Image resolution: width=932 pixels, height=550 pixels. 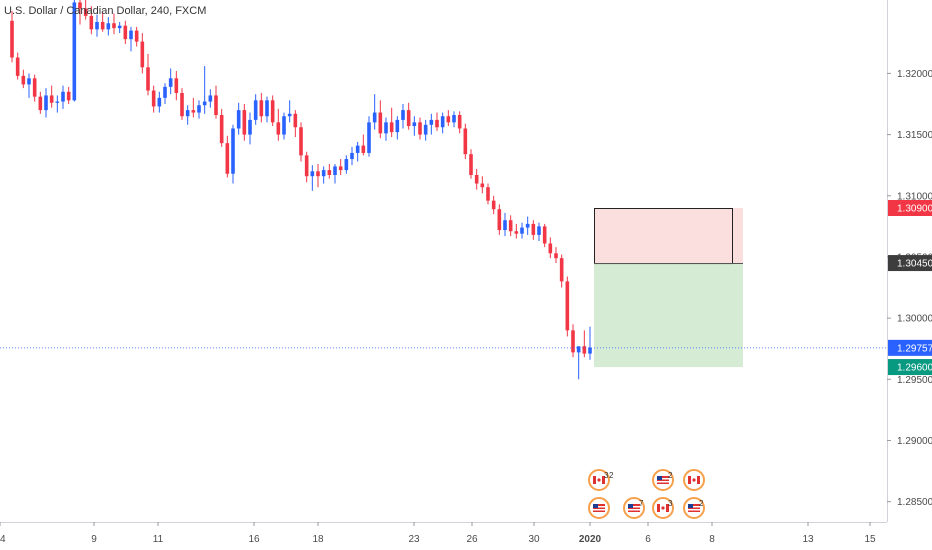 I want to click on target-zone, so click(x=668, y=315).